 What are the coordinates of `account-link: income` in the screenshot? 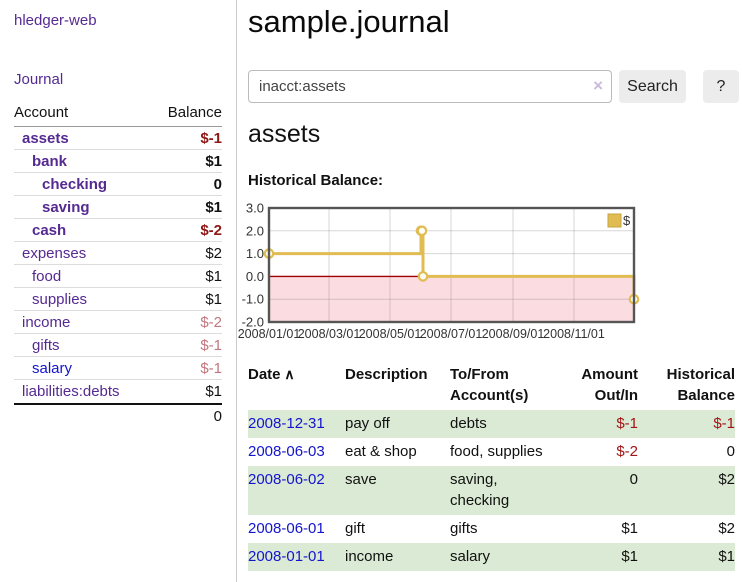 It's located at (46, 322).